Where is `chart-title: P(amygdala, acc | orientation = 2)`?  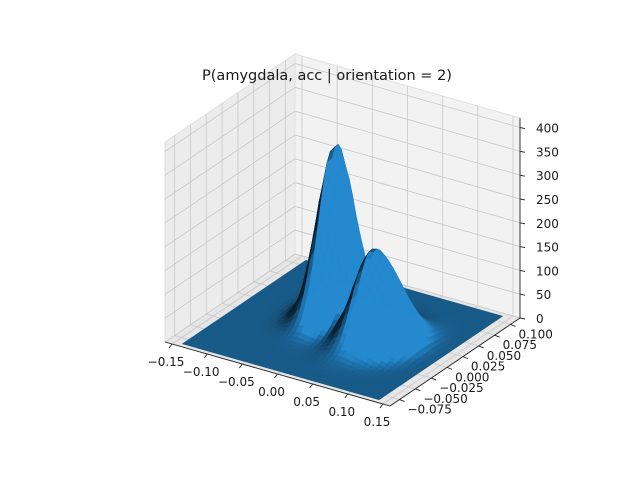 chart-title: P(amygdala, acc | orientation = 2) is located at coordinates (327, 76).